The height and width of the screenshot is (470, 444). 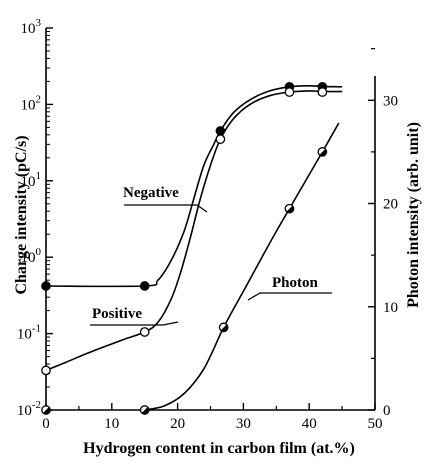 I want to click on y-right-tick-label: 30, so click(x=390, y=101).